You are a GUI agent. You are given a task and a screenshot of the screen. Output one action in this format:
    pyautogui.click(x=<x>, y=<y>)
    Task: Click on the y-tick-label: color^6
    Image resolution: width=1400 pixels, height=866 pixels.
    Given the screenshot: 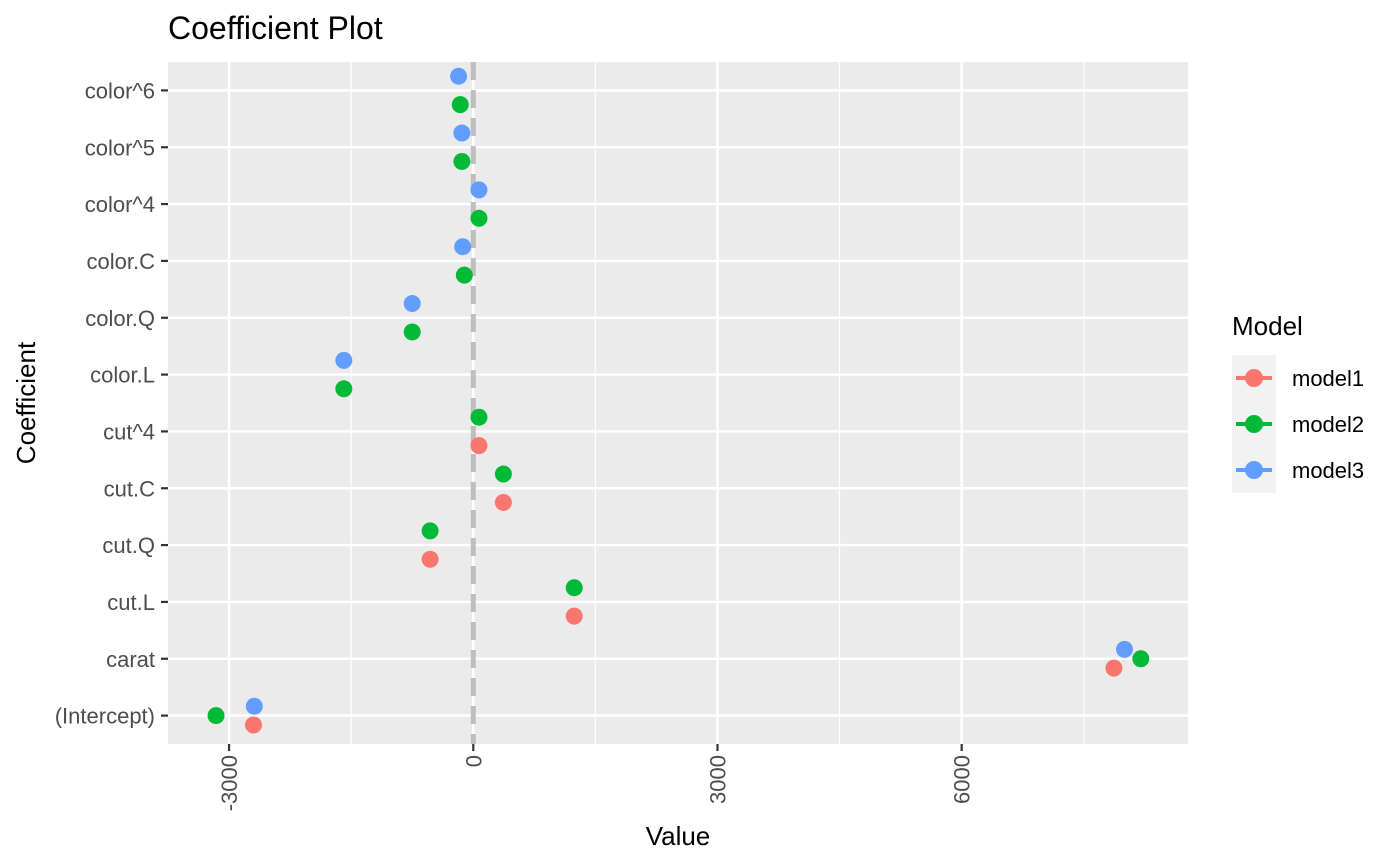 What is the action you would take?
    pyautogui.click(x=120, y=90)
    